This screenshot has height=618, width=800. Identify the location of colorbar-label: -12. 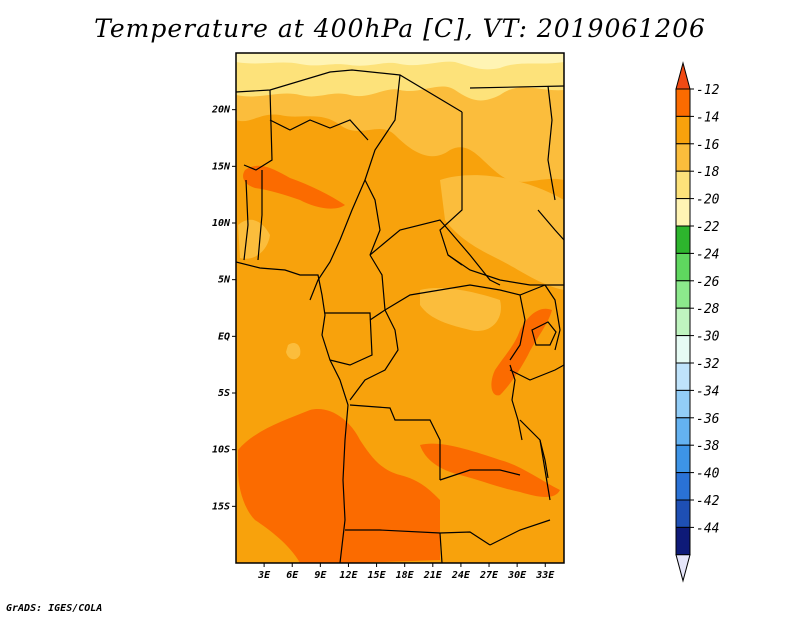
(708, 90).